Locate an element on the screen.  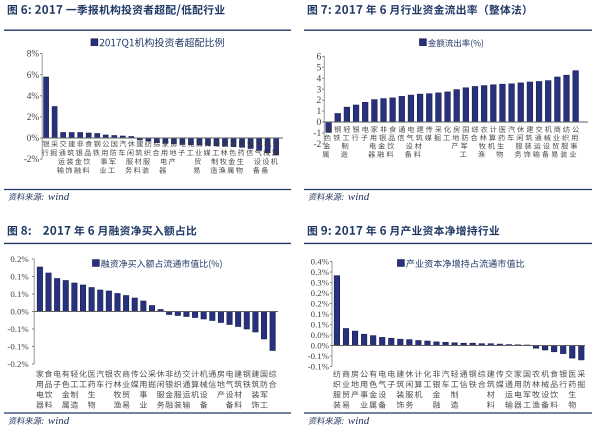
svg-text: 0% is located at coordinates (33, 139).